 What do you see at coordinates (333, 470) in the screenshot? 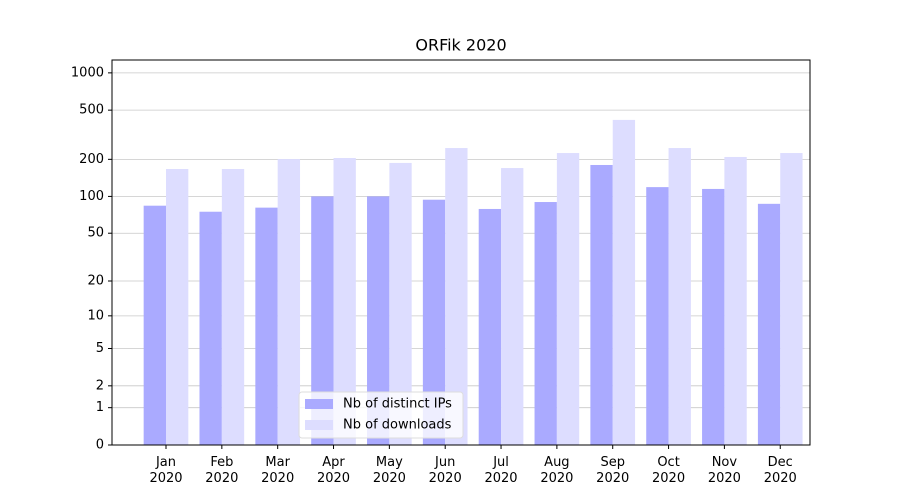
I see `x-tick-label: Apr 2020` at bounding box center [333, 470].